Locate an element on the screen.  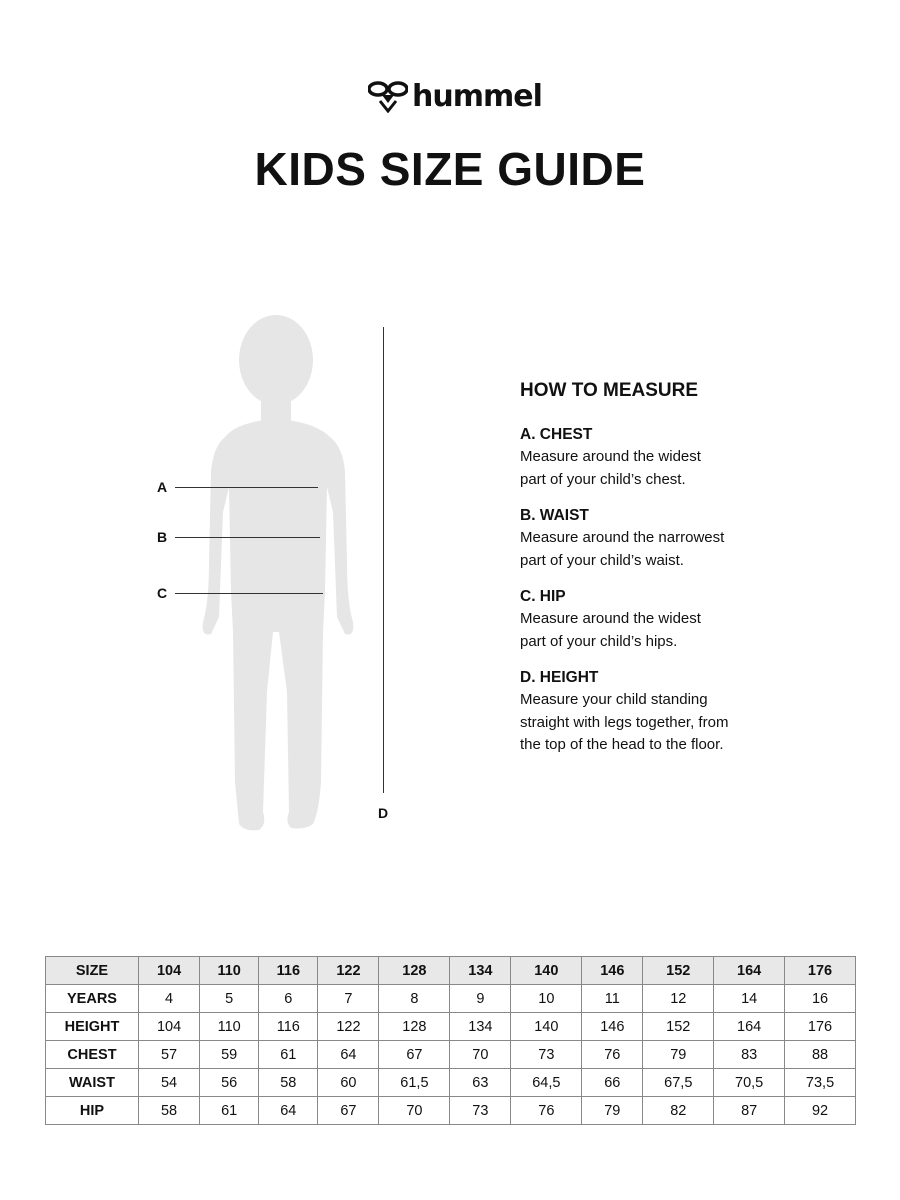
table-cell: 4 is located at coordinates (169, 998).